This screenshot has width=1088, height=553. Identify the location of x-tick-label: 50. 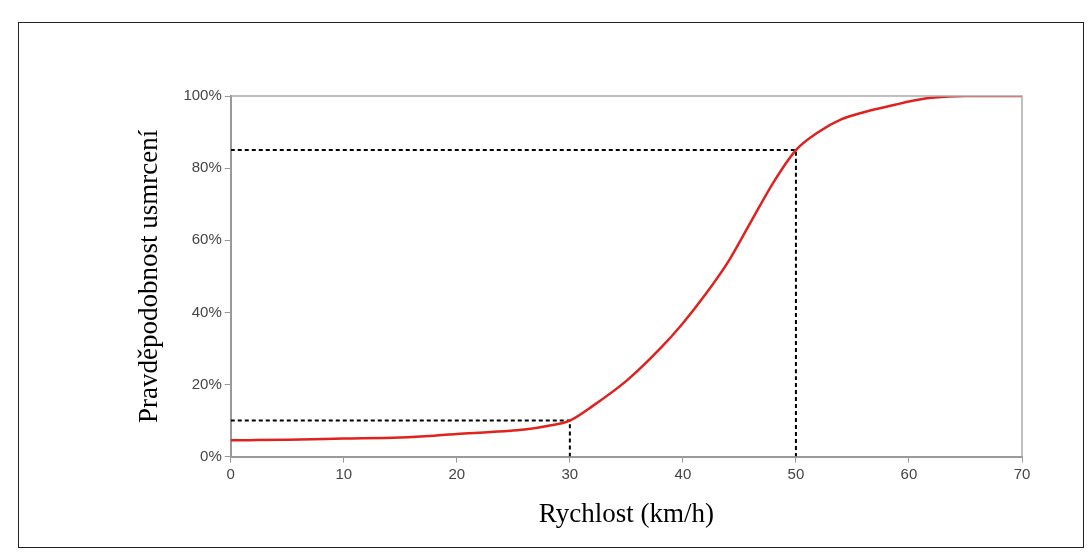
(796, 473).